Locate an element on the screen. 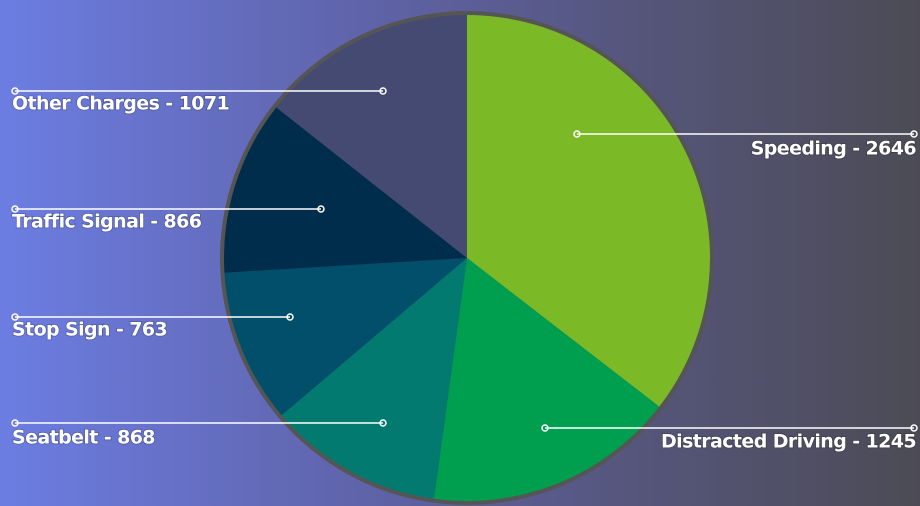  data-label: Other Charges - 1071 is located at coordinates (120, 104).